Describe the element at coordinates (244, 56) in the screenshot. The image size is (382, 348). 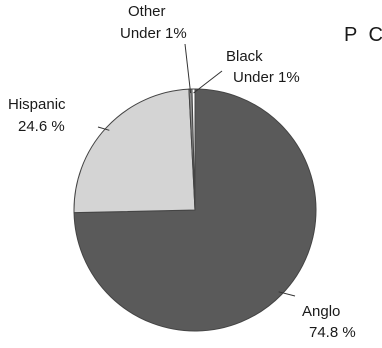
I see `slice-label-black: Black` at that location.